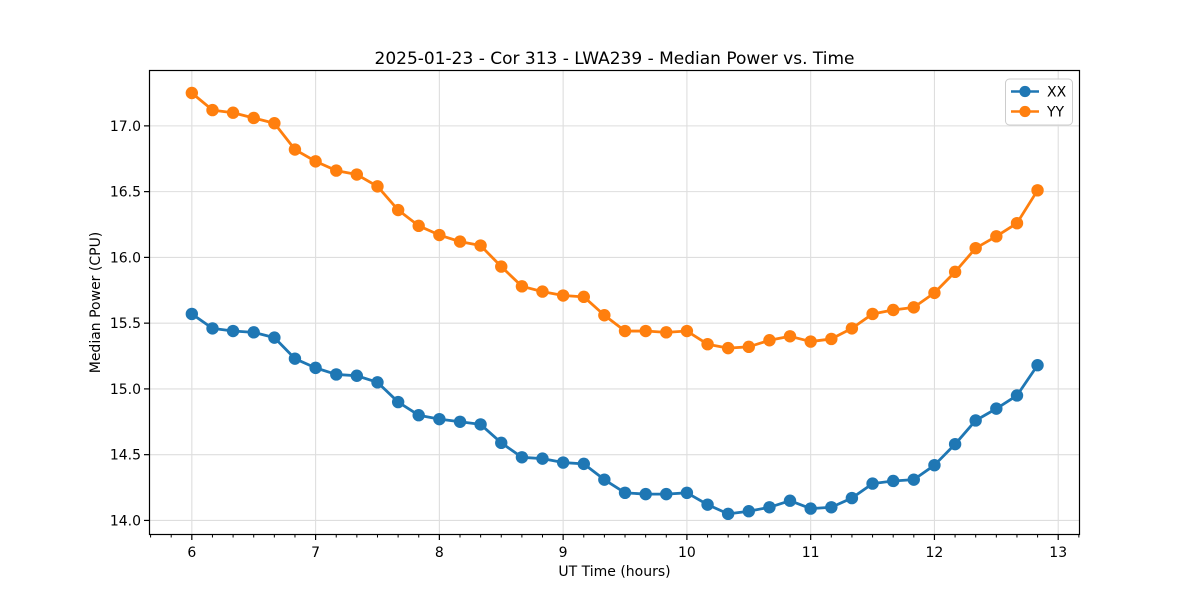 This screenshot has width=1200, height=600. Describe the element at coordinates (125, 127) in the screenshot. I see `y-tick-label: 17.0` at that location.